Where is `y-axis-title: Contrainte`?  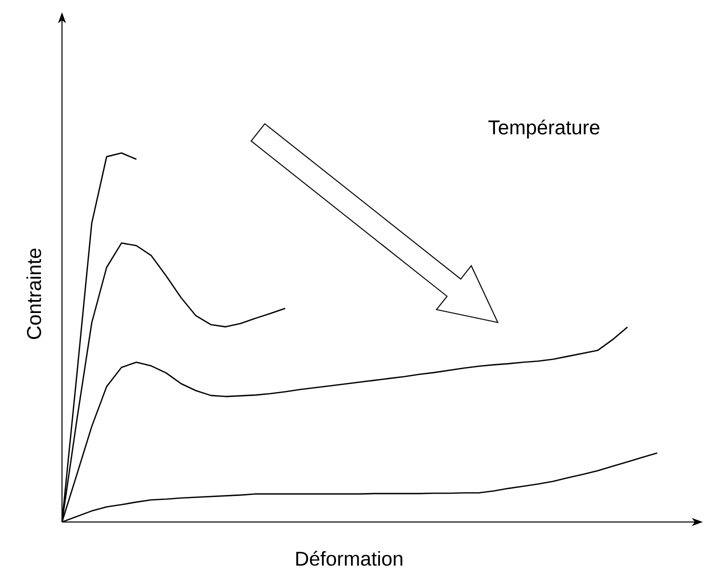 y-axis-title: Contrainte is located at coordinates (34, 293).